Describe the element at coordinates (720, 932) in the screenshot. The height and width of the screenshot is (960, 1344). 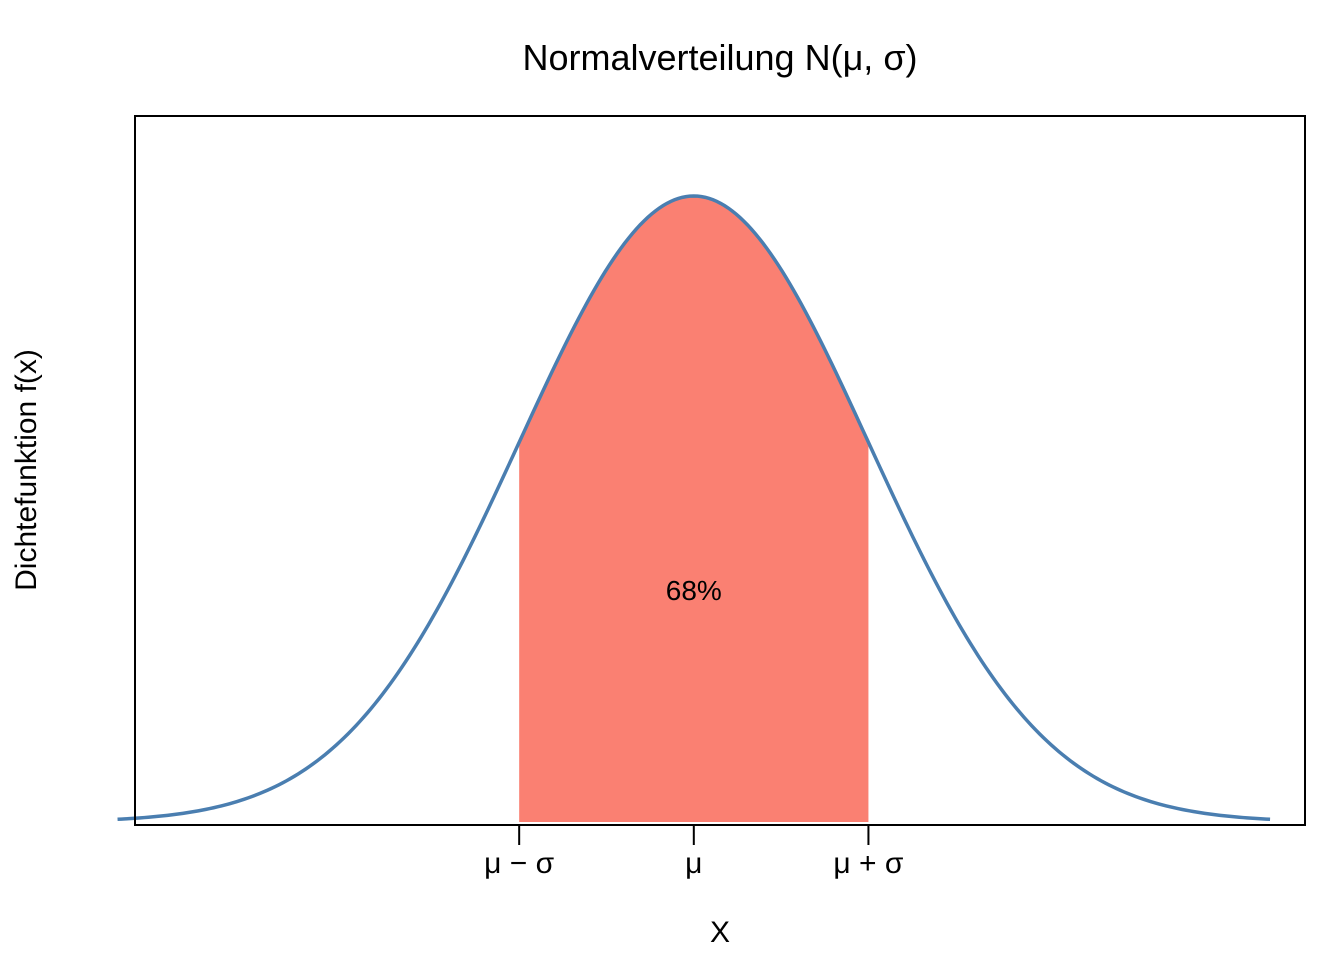
I see `x-axis-label: X` at that location.